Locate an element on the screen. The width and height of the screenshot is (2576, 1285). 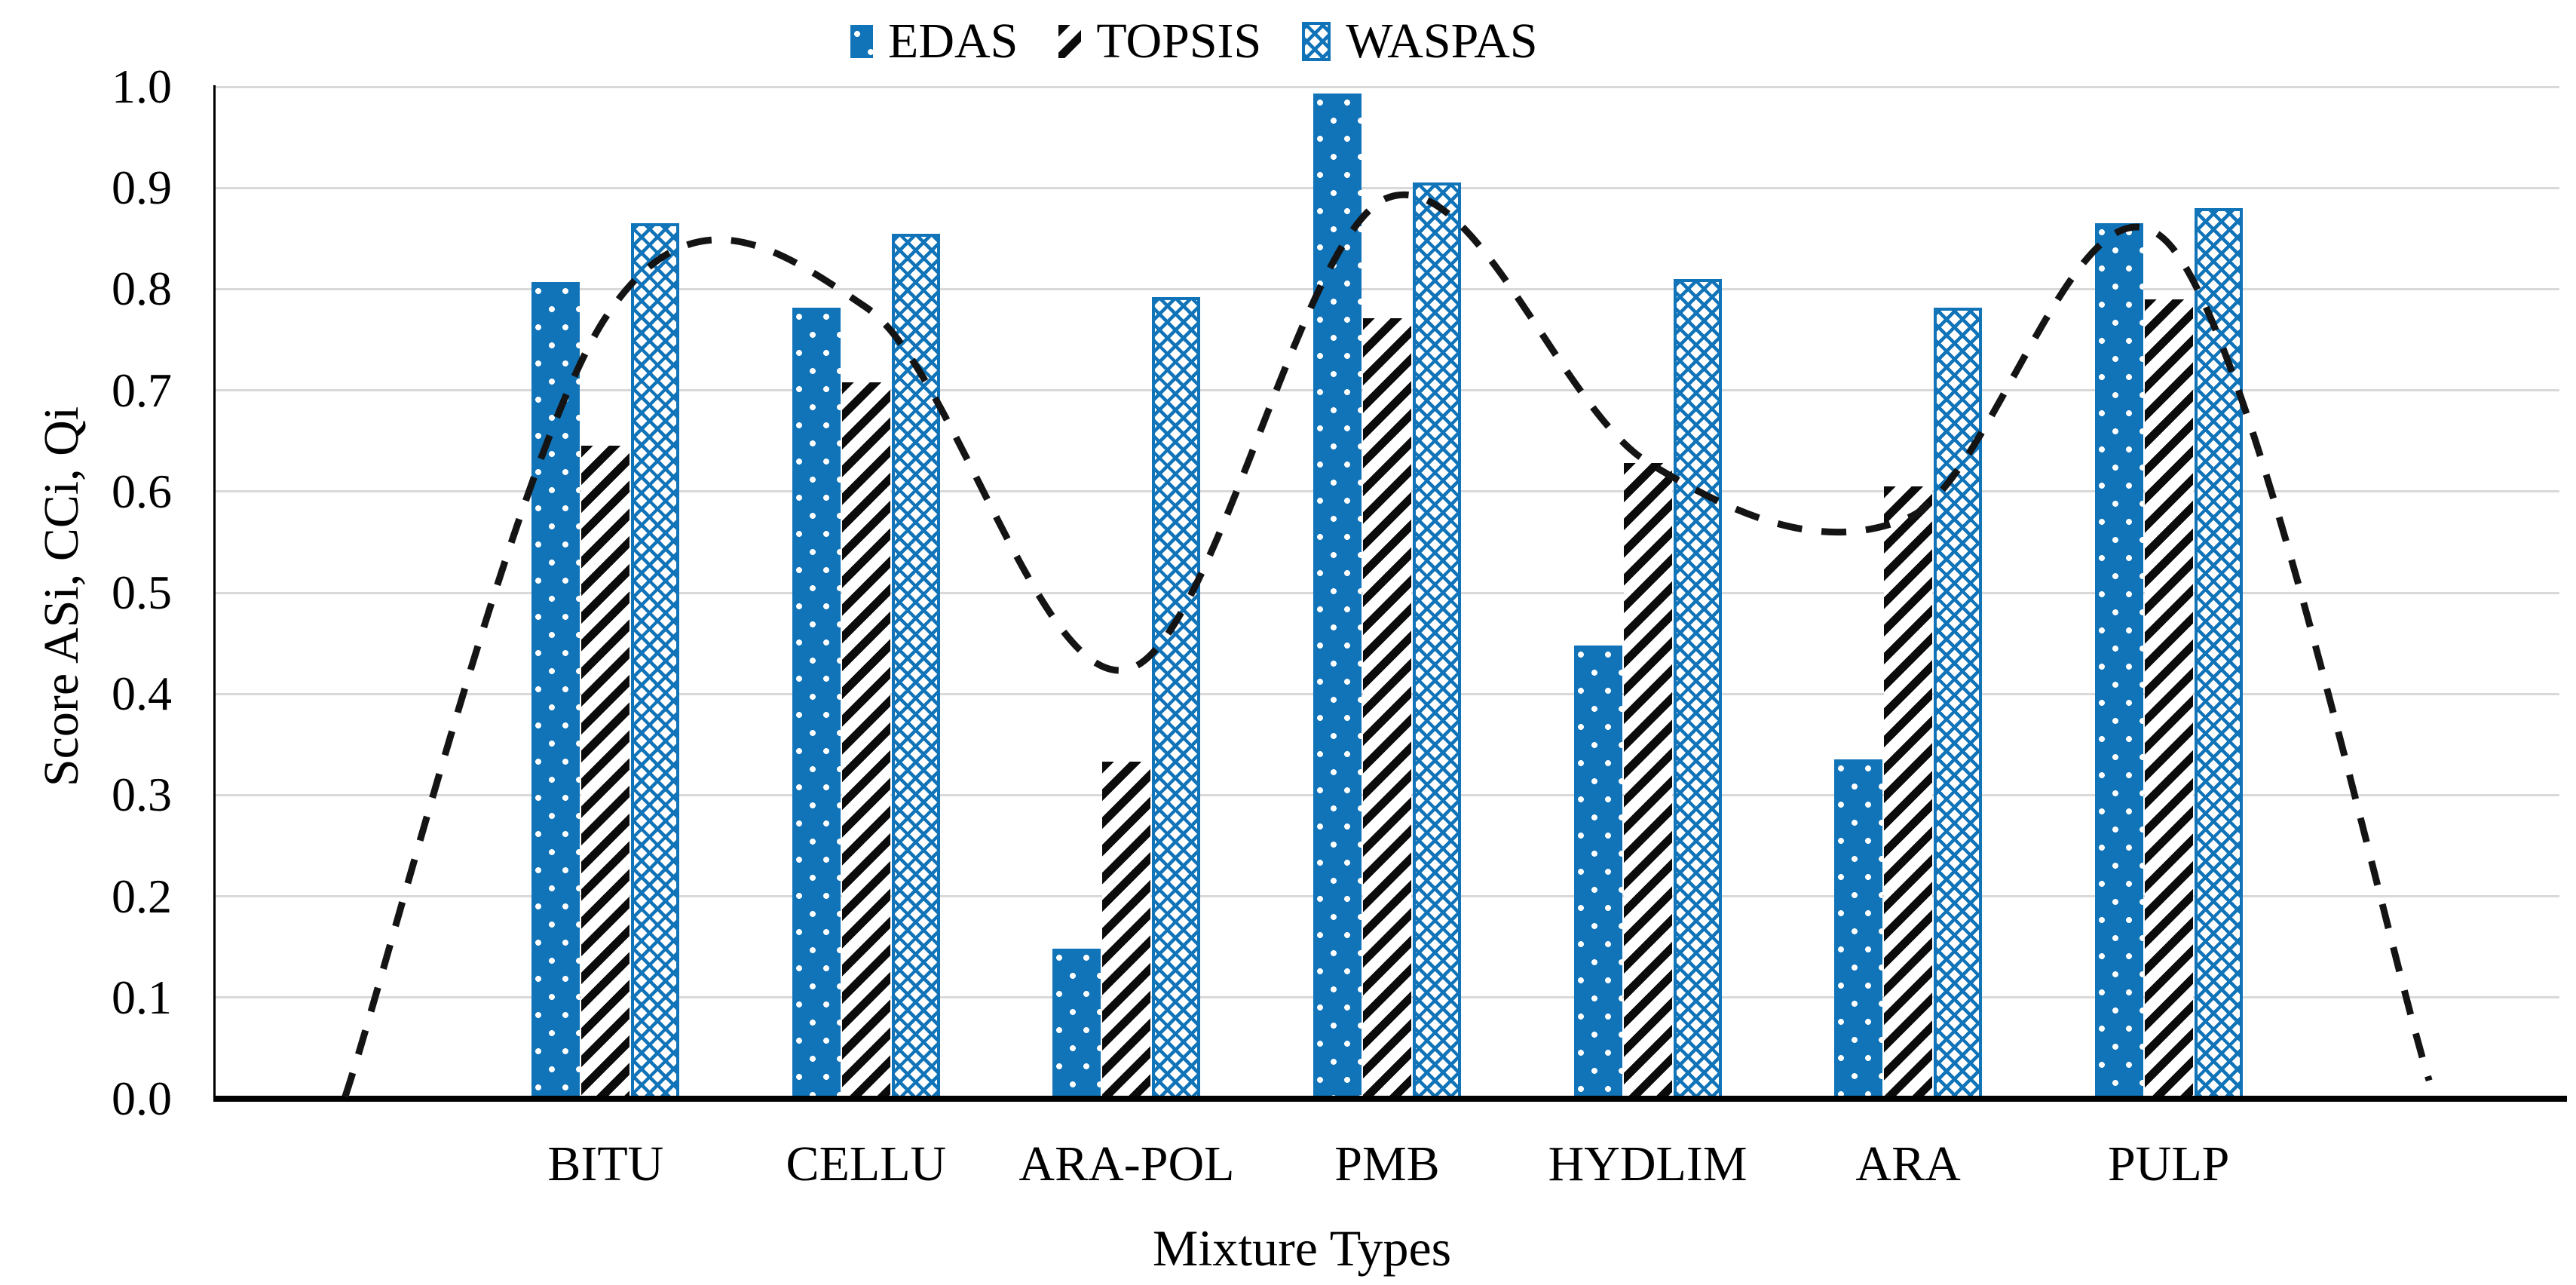
bar-waspas-cellu is located at coordinates (915, 666).